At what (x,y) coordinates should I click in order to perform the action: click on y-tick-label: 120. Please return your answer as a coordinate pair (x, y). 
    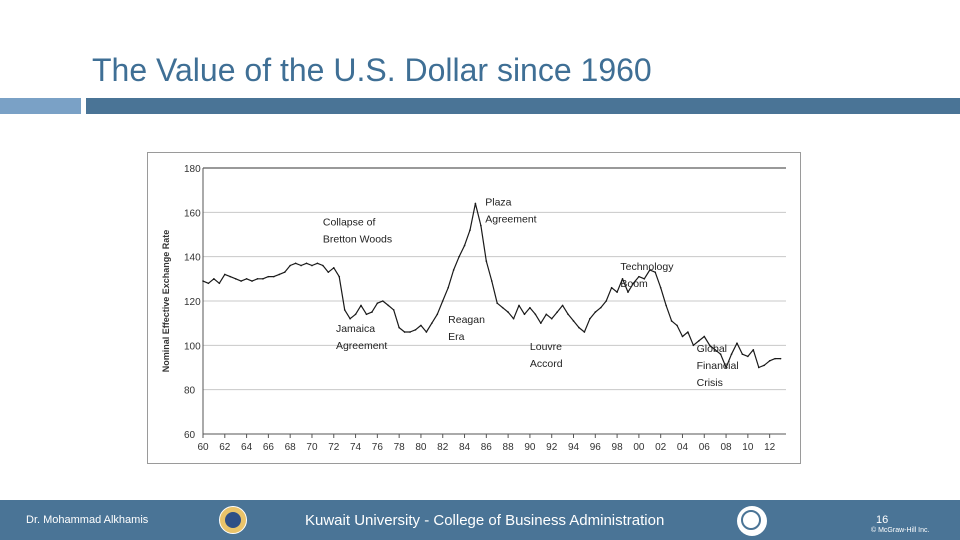
    Looking at the image, I should click on (192, 302).